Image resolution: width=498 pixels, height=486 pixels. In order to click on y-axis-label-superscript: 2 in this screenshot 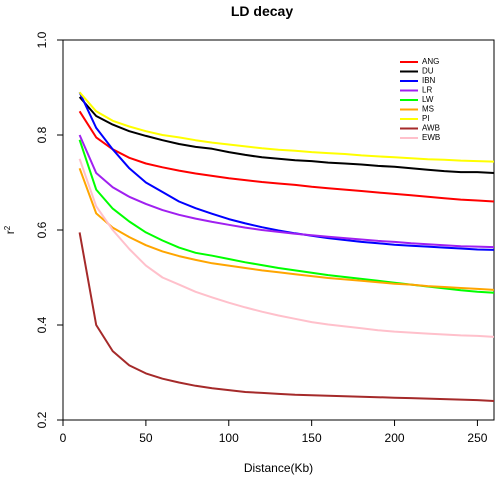, I will do `click(7, 227)`.